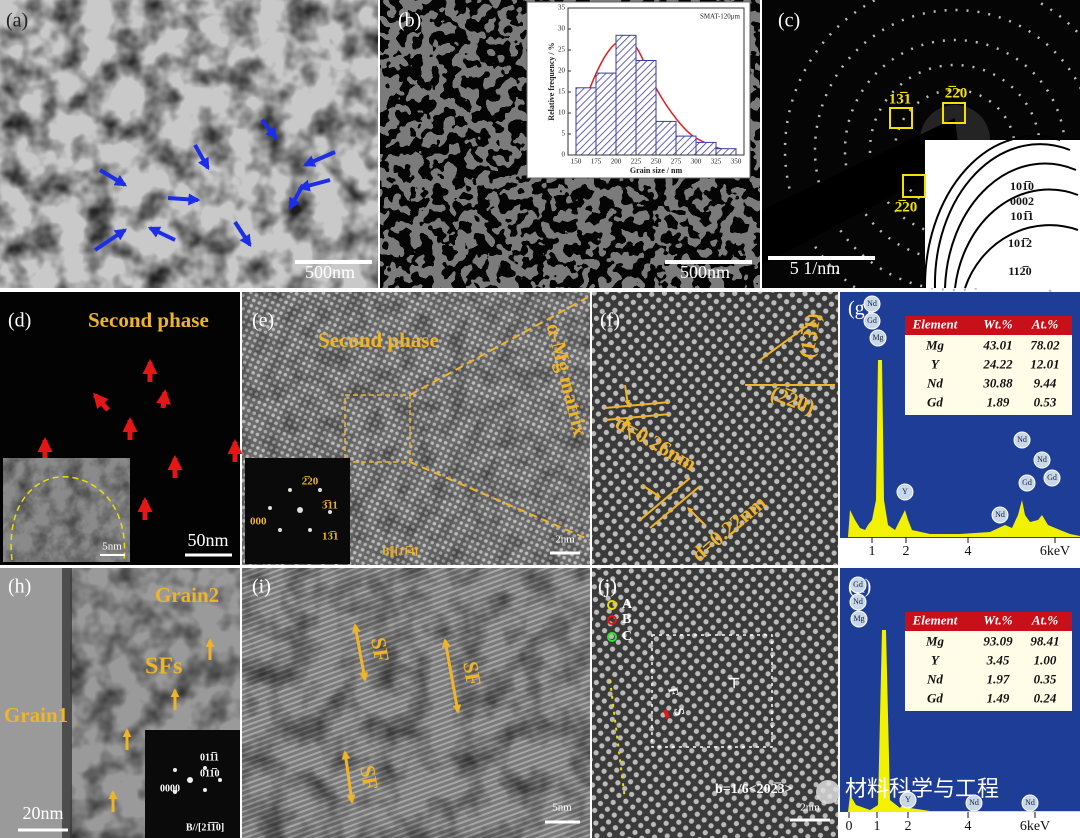 This screenshot has height=838, width=1080. I want to click on x-tick-label: 175, so click(596, 162).